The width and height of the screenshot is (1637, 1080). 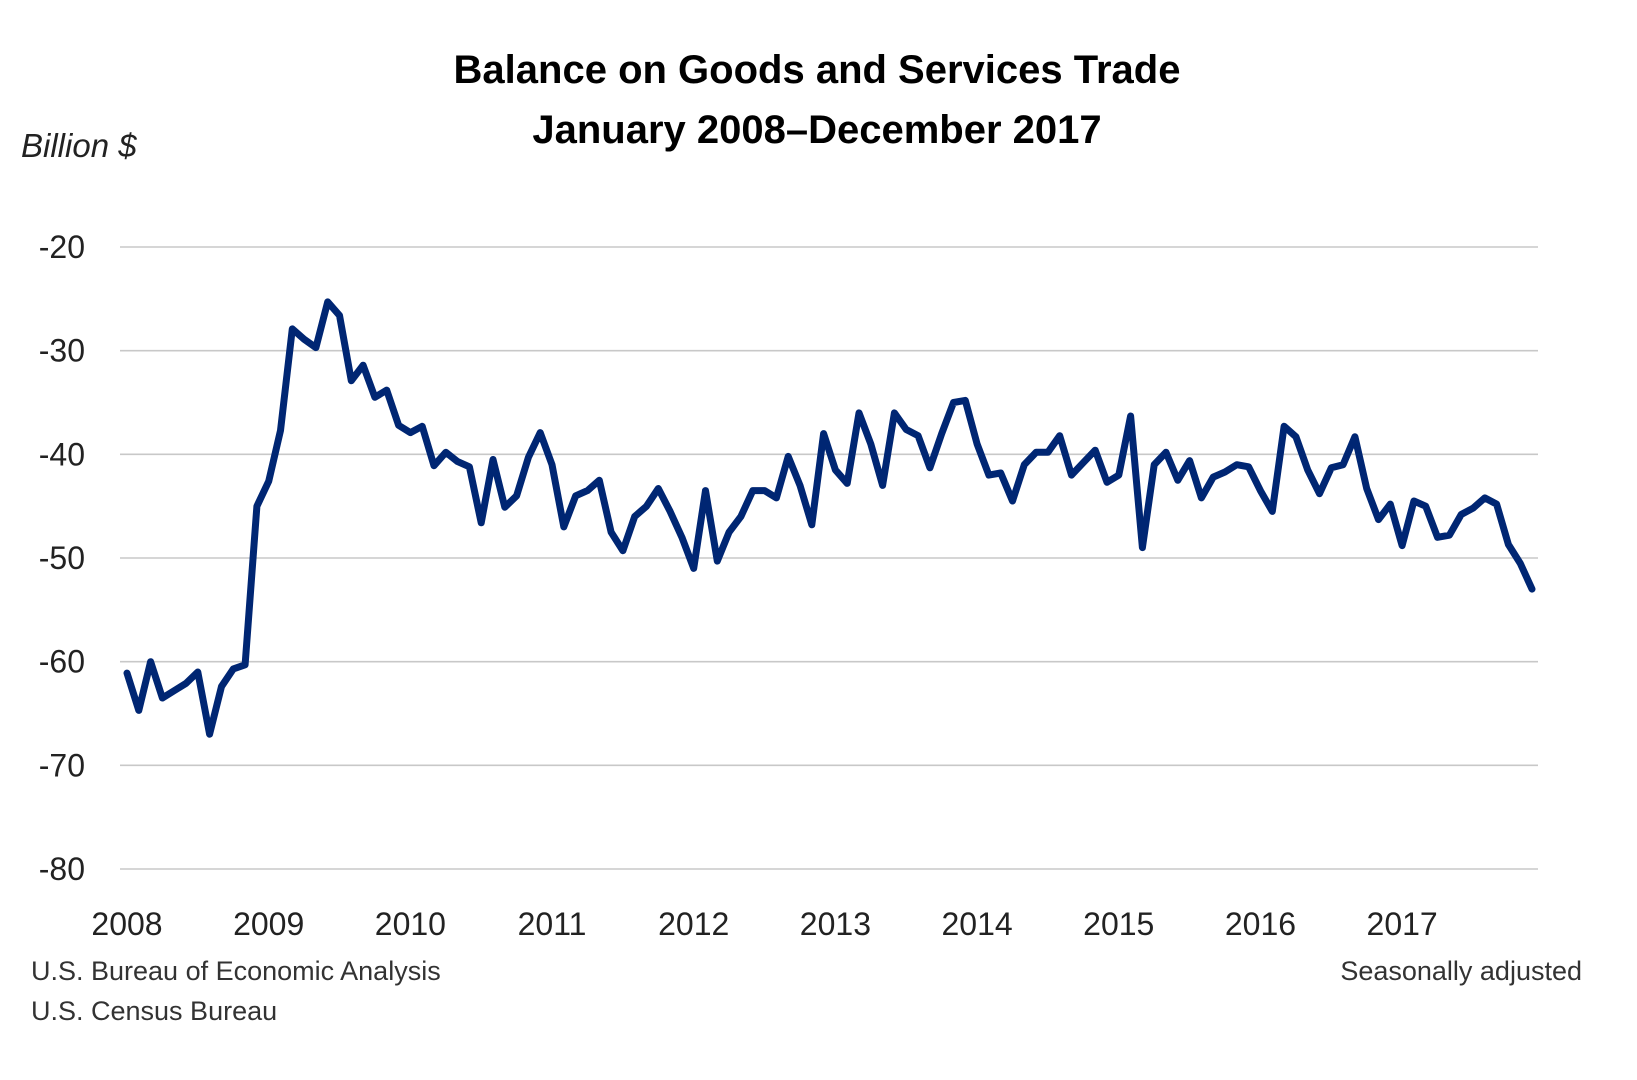 I want to click on y-tick-label: -40, so click(x=62, y=454).